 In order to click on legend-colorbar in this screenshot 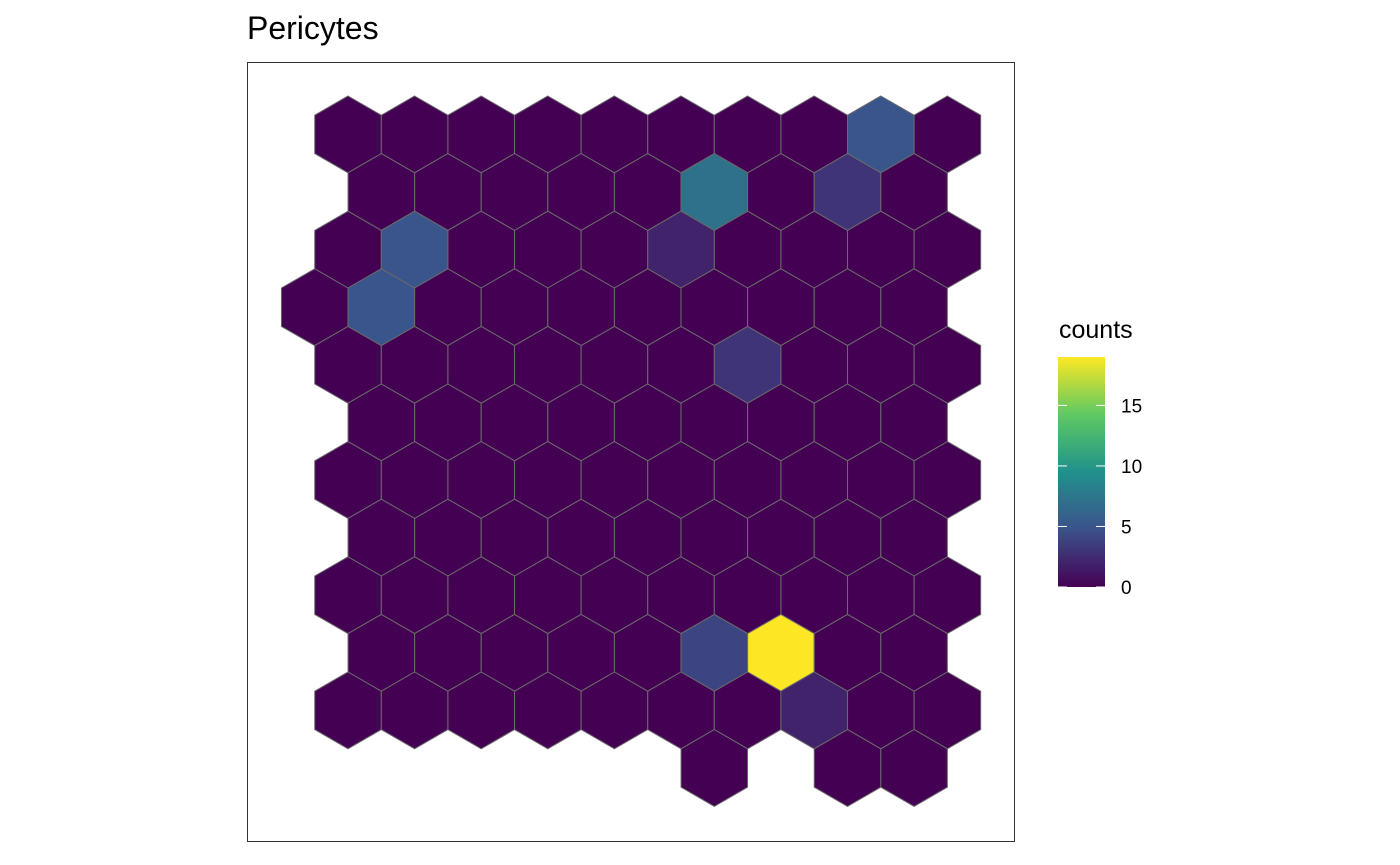, I will do `click(1081, 472)`.